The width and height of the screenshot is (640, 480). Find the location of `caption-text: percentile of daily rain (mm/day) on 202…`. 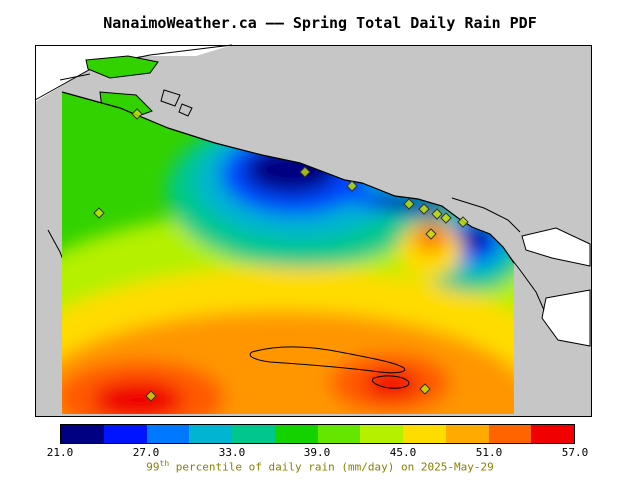

caption-text: percentile of daily rain (mm/day) on 202… is located at coordinates (331, 467).